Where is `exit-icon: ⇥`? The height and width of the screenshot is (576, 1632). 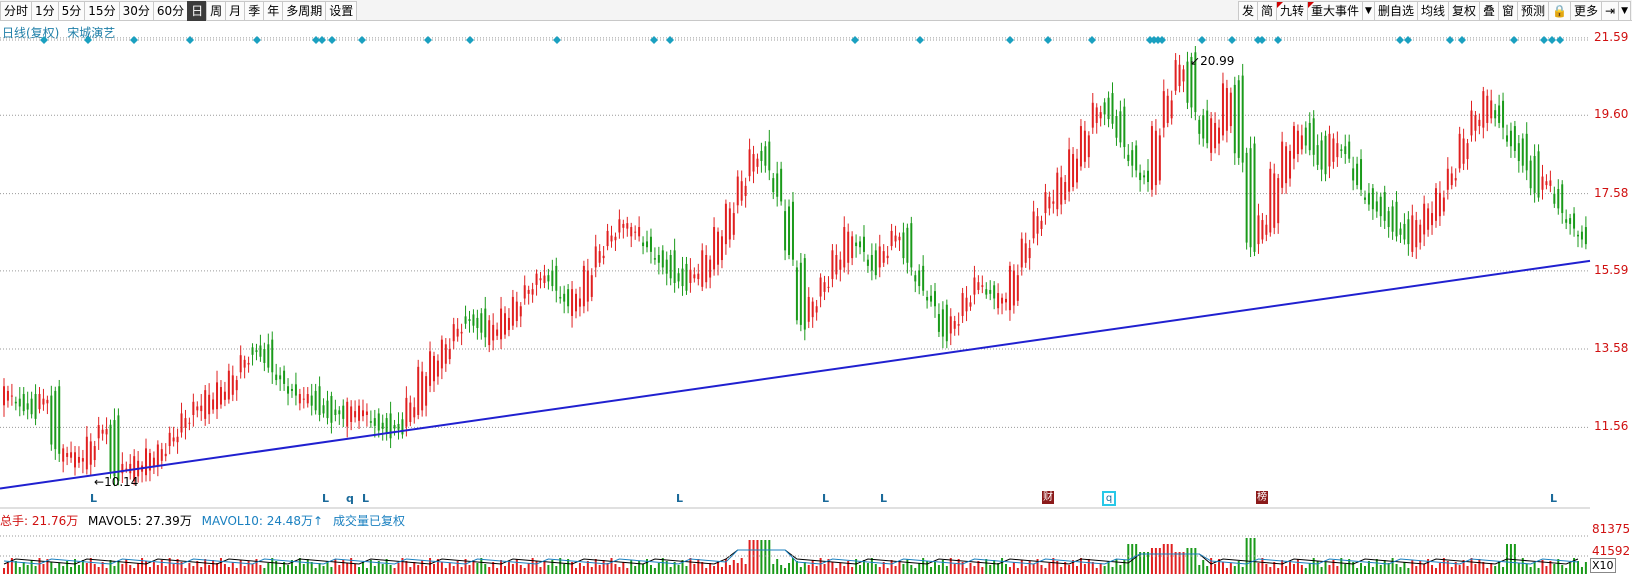
exit-icon: ⇥ is located at coordinates (1610, 11).